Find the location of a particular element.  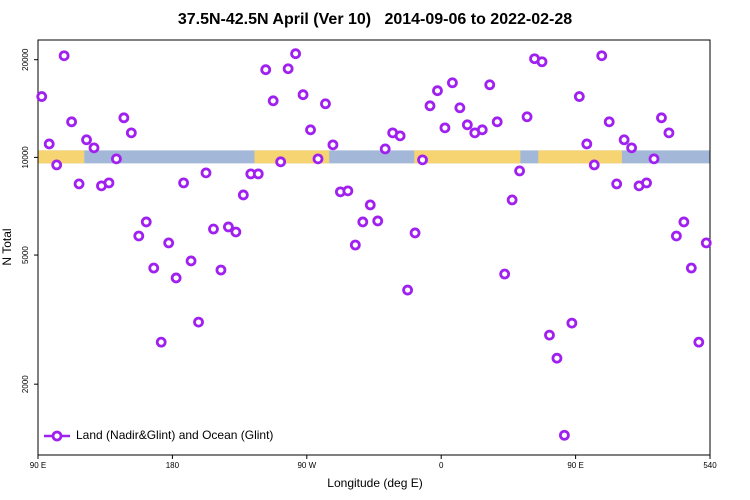

x-tick-label: 90 W is located at coordinates (306, 465).